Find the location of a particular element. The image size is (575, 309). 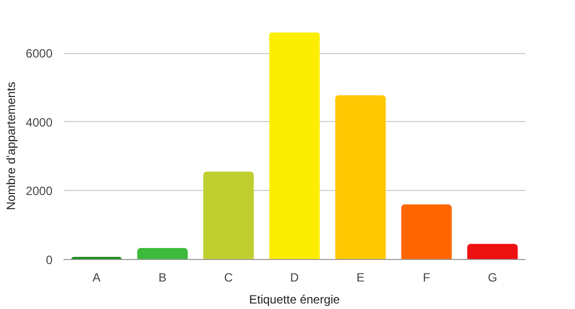

y-axis-title: Nombre d'appartements is located at coordinates (11, 146).